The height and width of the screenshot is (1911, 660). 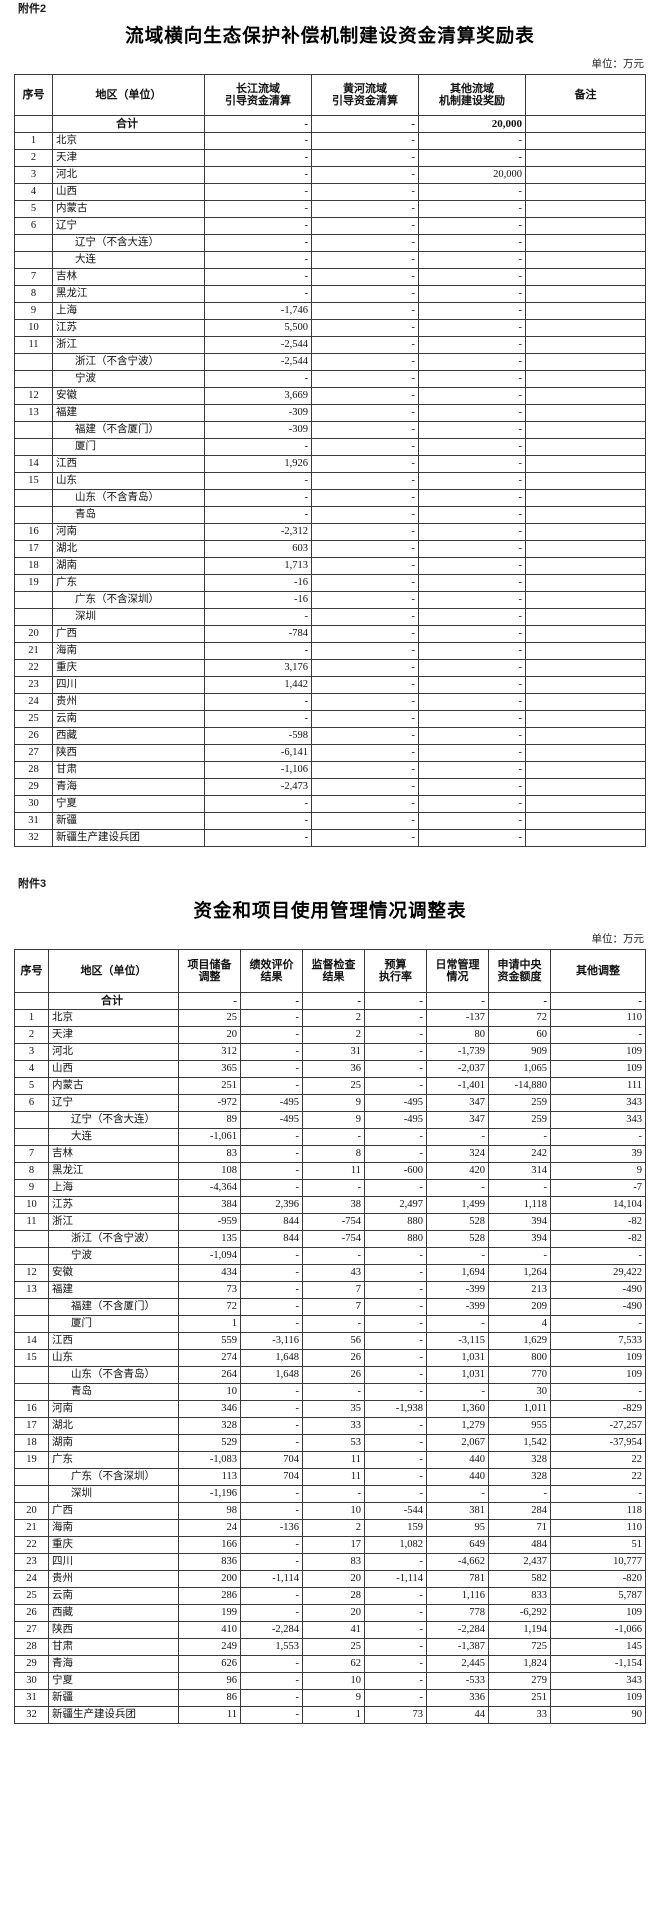 I want to click on row-region-cell: 湖南, so click(x=113, y=1443).